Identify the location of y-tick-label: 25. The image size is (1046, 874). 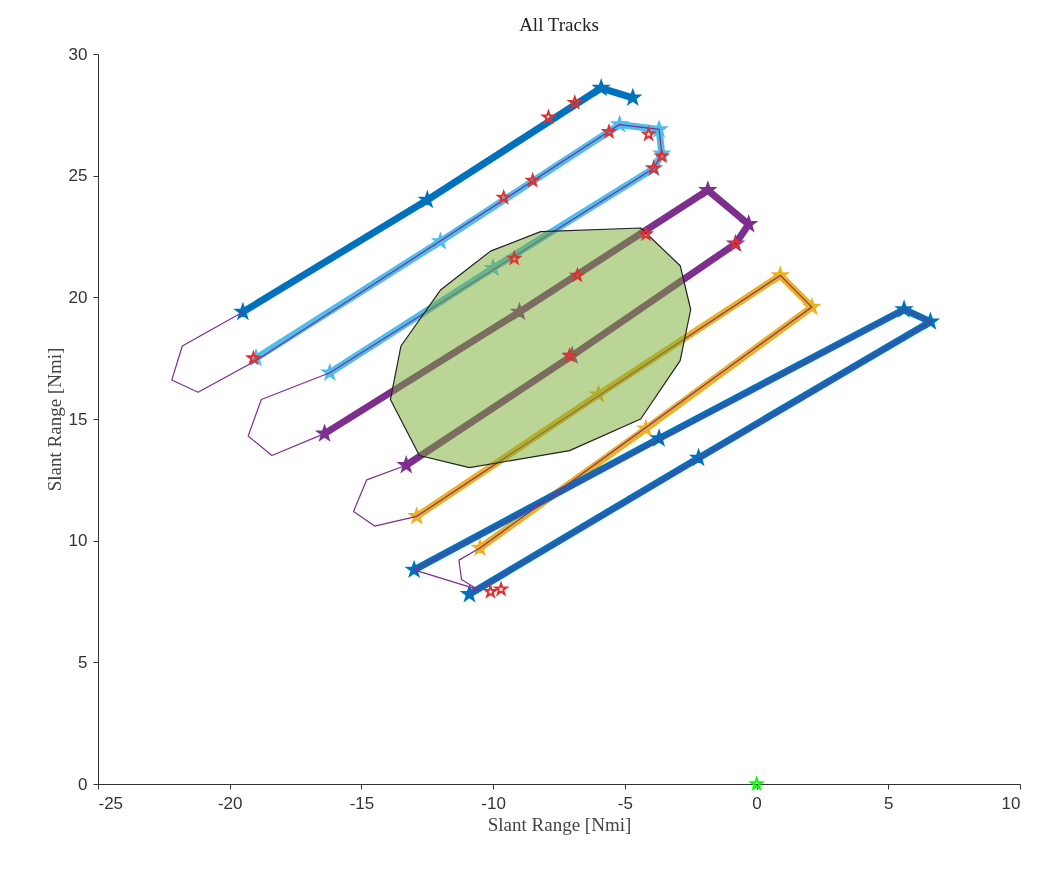
(78, 176).